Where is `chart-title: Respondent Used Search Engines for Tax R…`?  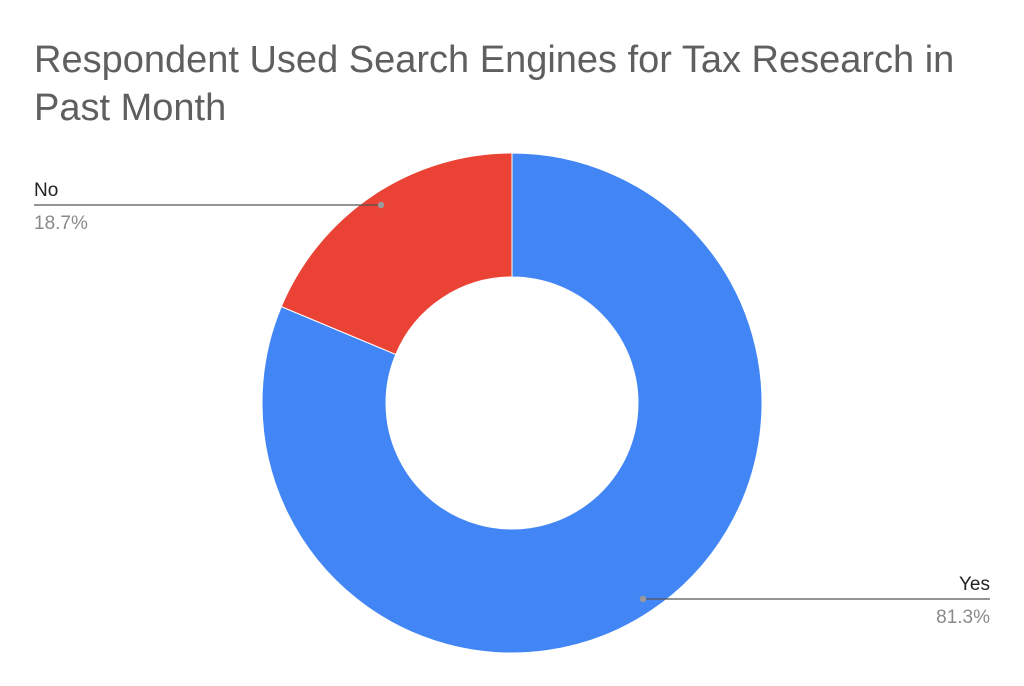
chart-title: Respondent Used Search Engines for Tax R… is located at coordinates (494, 84).